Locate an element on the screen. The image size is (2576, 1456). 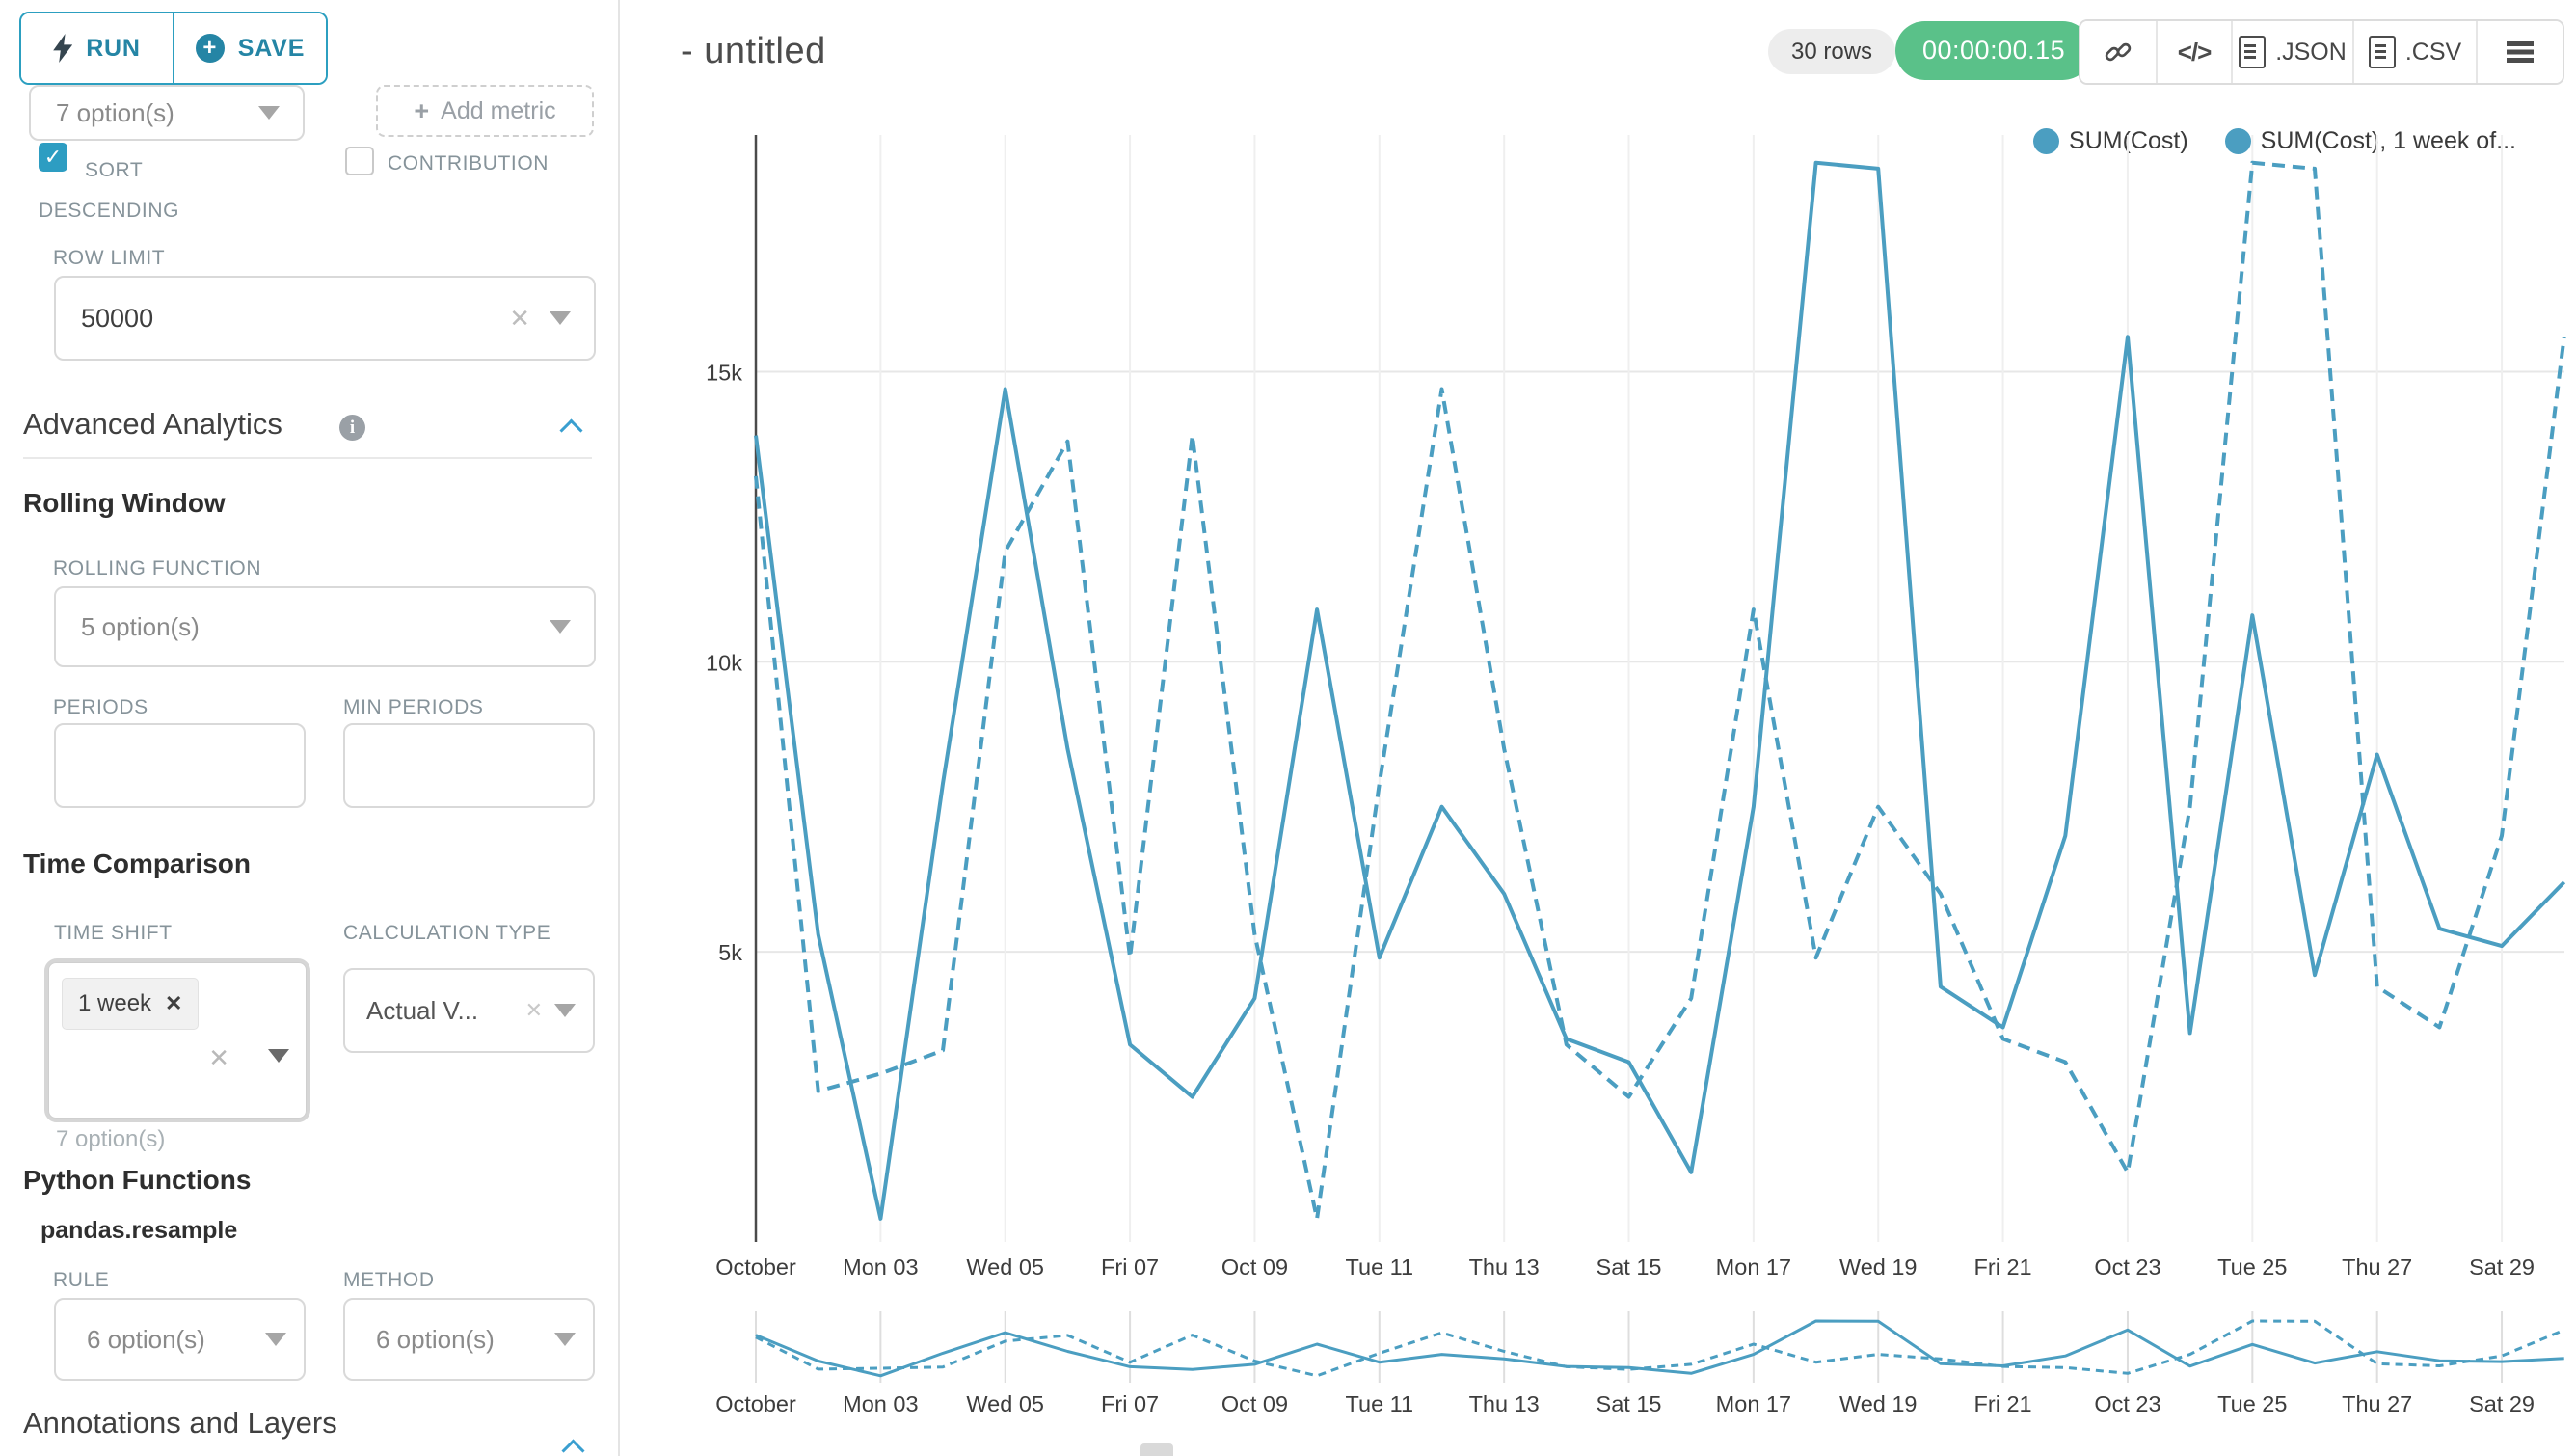
python-functions-header: Python Functions is located at coordinates (137, 1180).